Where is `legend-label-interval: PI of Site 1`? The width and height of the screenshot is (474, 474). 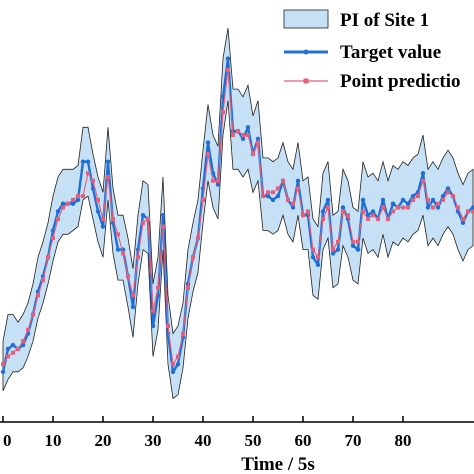
legend-label-interval: PI of Site 1 is located at coordinates (384, 20).